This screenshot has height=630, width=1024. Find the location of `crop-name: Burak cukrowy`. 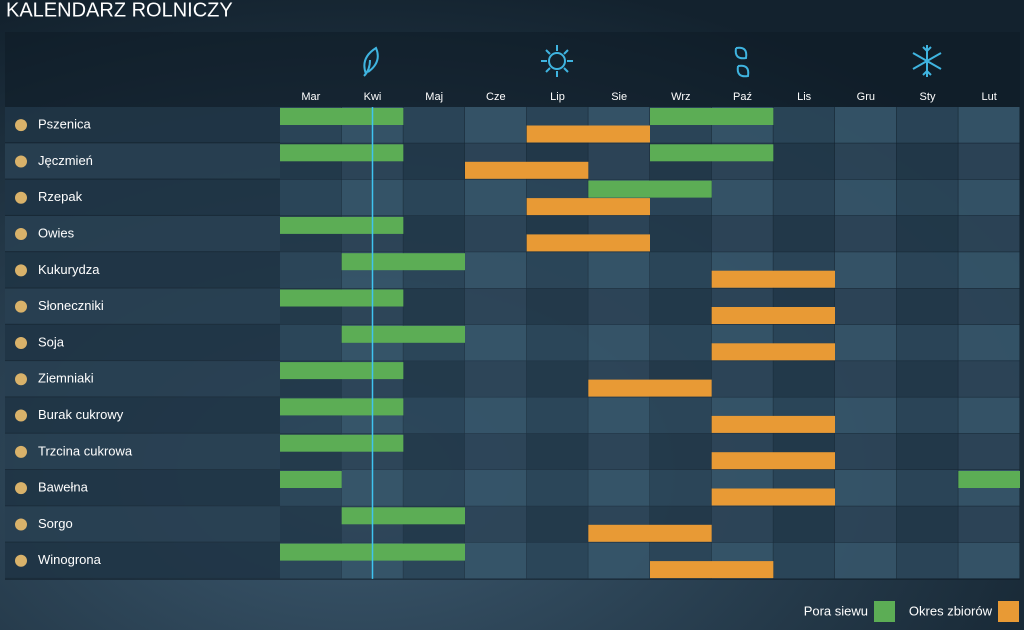

crop-name: Burak cukrowy is located at coordinates (81, 414).